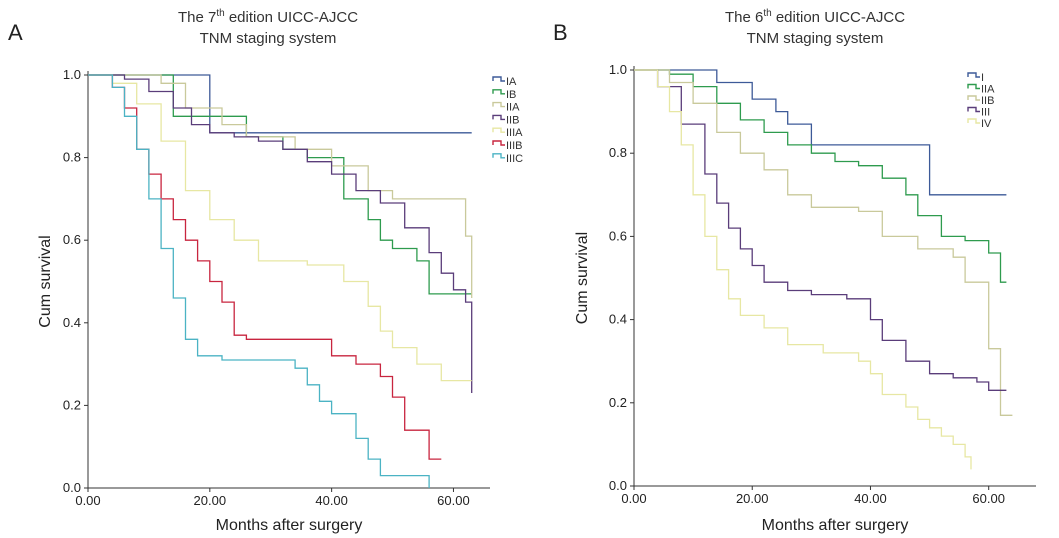  Describe the element at coordinates (815, 38) in the screenshot. I see `panel-b-title-line2: TNM staging system` at that location.